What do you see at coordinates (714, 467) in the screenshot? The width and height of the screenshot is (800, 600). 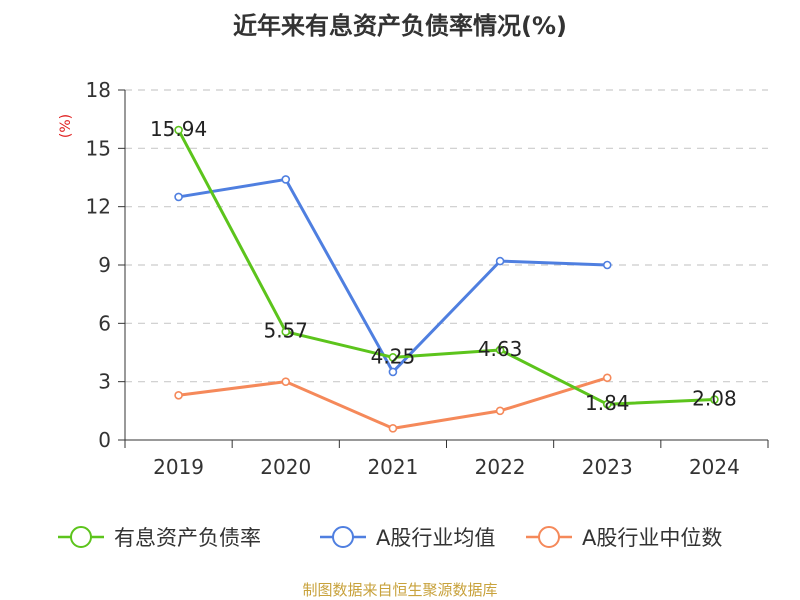 I see `x-tick-label: 2024` at bounding box center [714, 467].